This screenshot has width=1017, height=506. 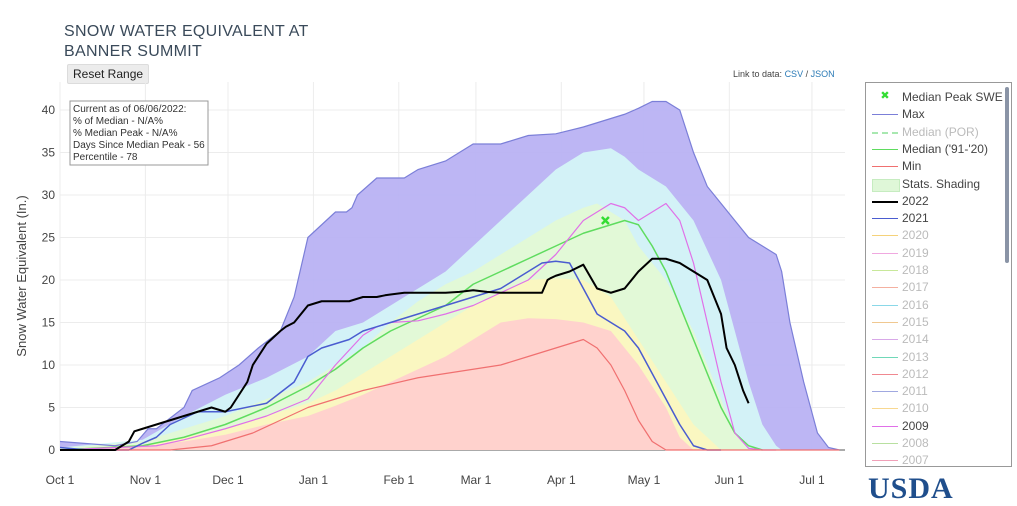 What do you see at coordinates (561, 480) in the screenshot?
I see `x-tick-label: Apr 1` at bounding box center [561, 480].